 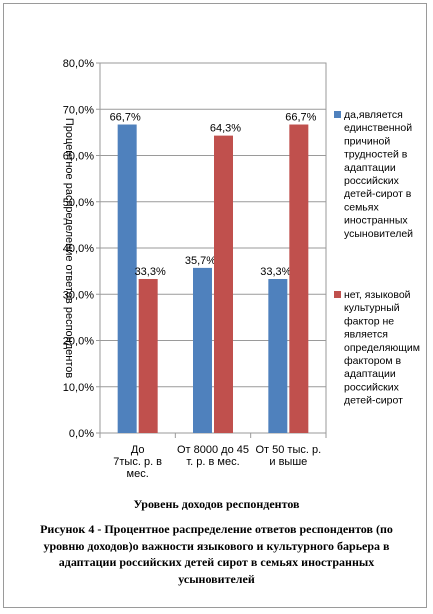 What do you see at coordinates (81, 434) in the screenshot?
I see `y-tick-label: 0,0%` at bounding box center [81, 434].